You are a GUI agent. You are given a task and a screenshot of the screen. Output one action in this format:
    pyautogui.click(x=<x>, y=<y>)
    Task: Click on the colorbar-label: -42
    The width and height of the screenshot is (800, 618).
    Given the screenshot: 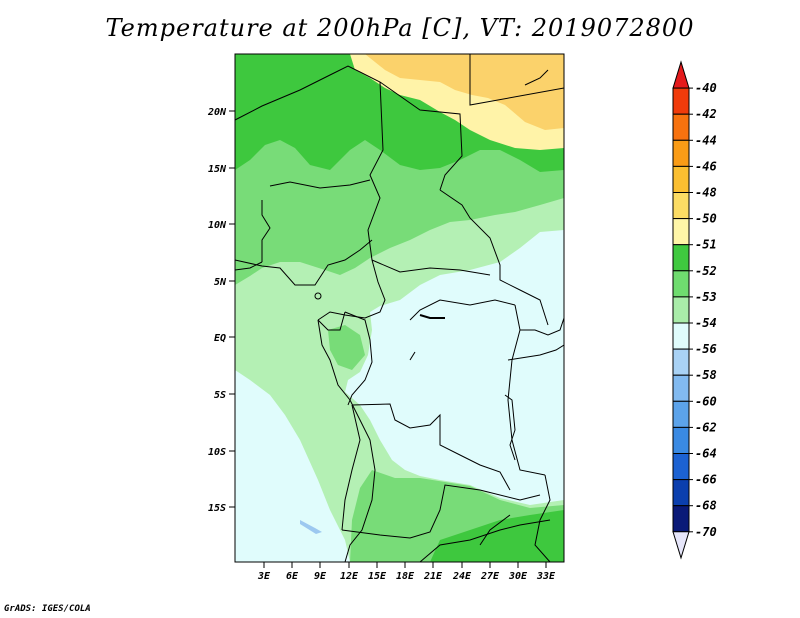 What is the action you would take?
    pyautogui.click(x=706, y=114)
    